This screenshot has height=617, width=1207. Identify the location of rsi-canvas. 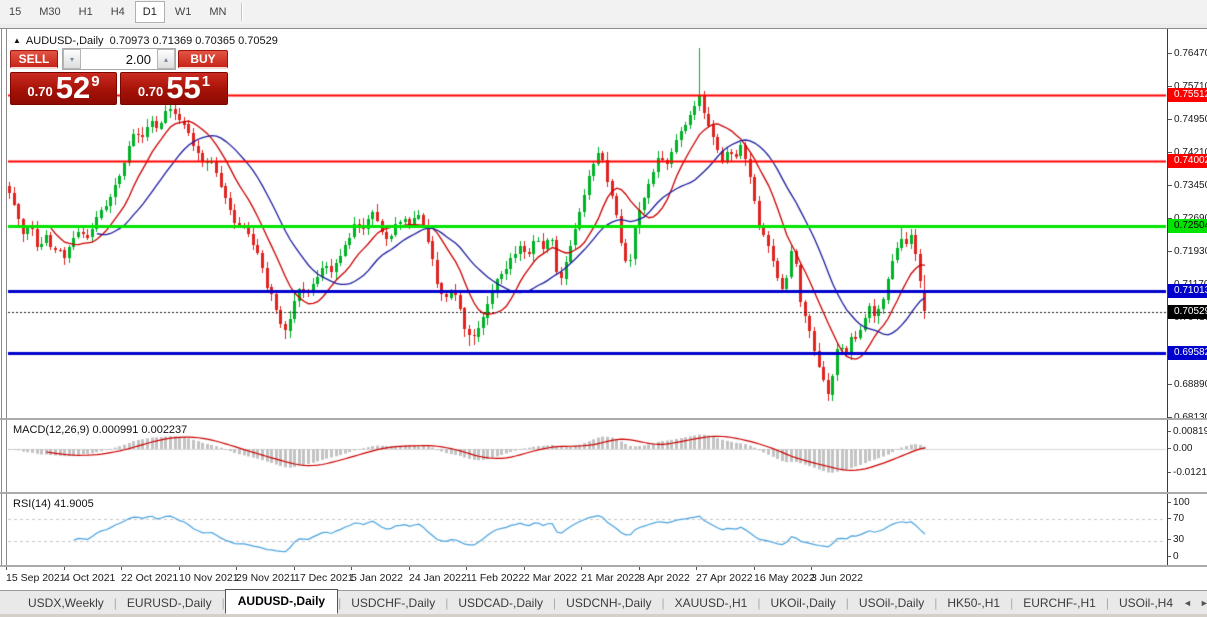
(583, 529).